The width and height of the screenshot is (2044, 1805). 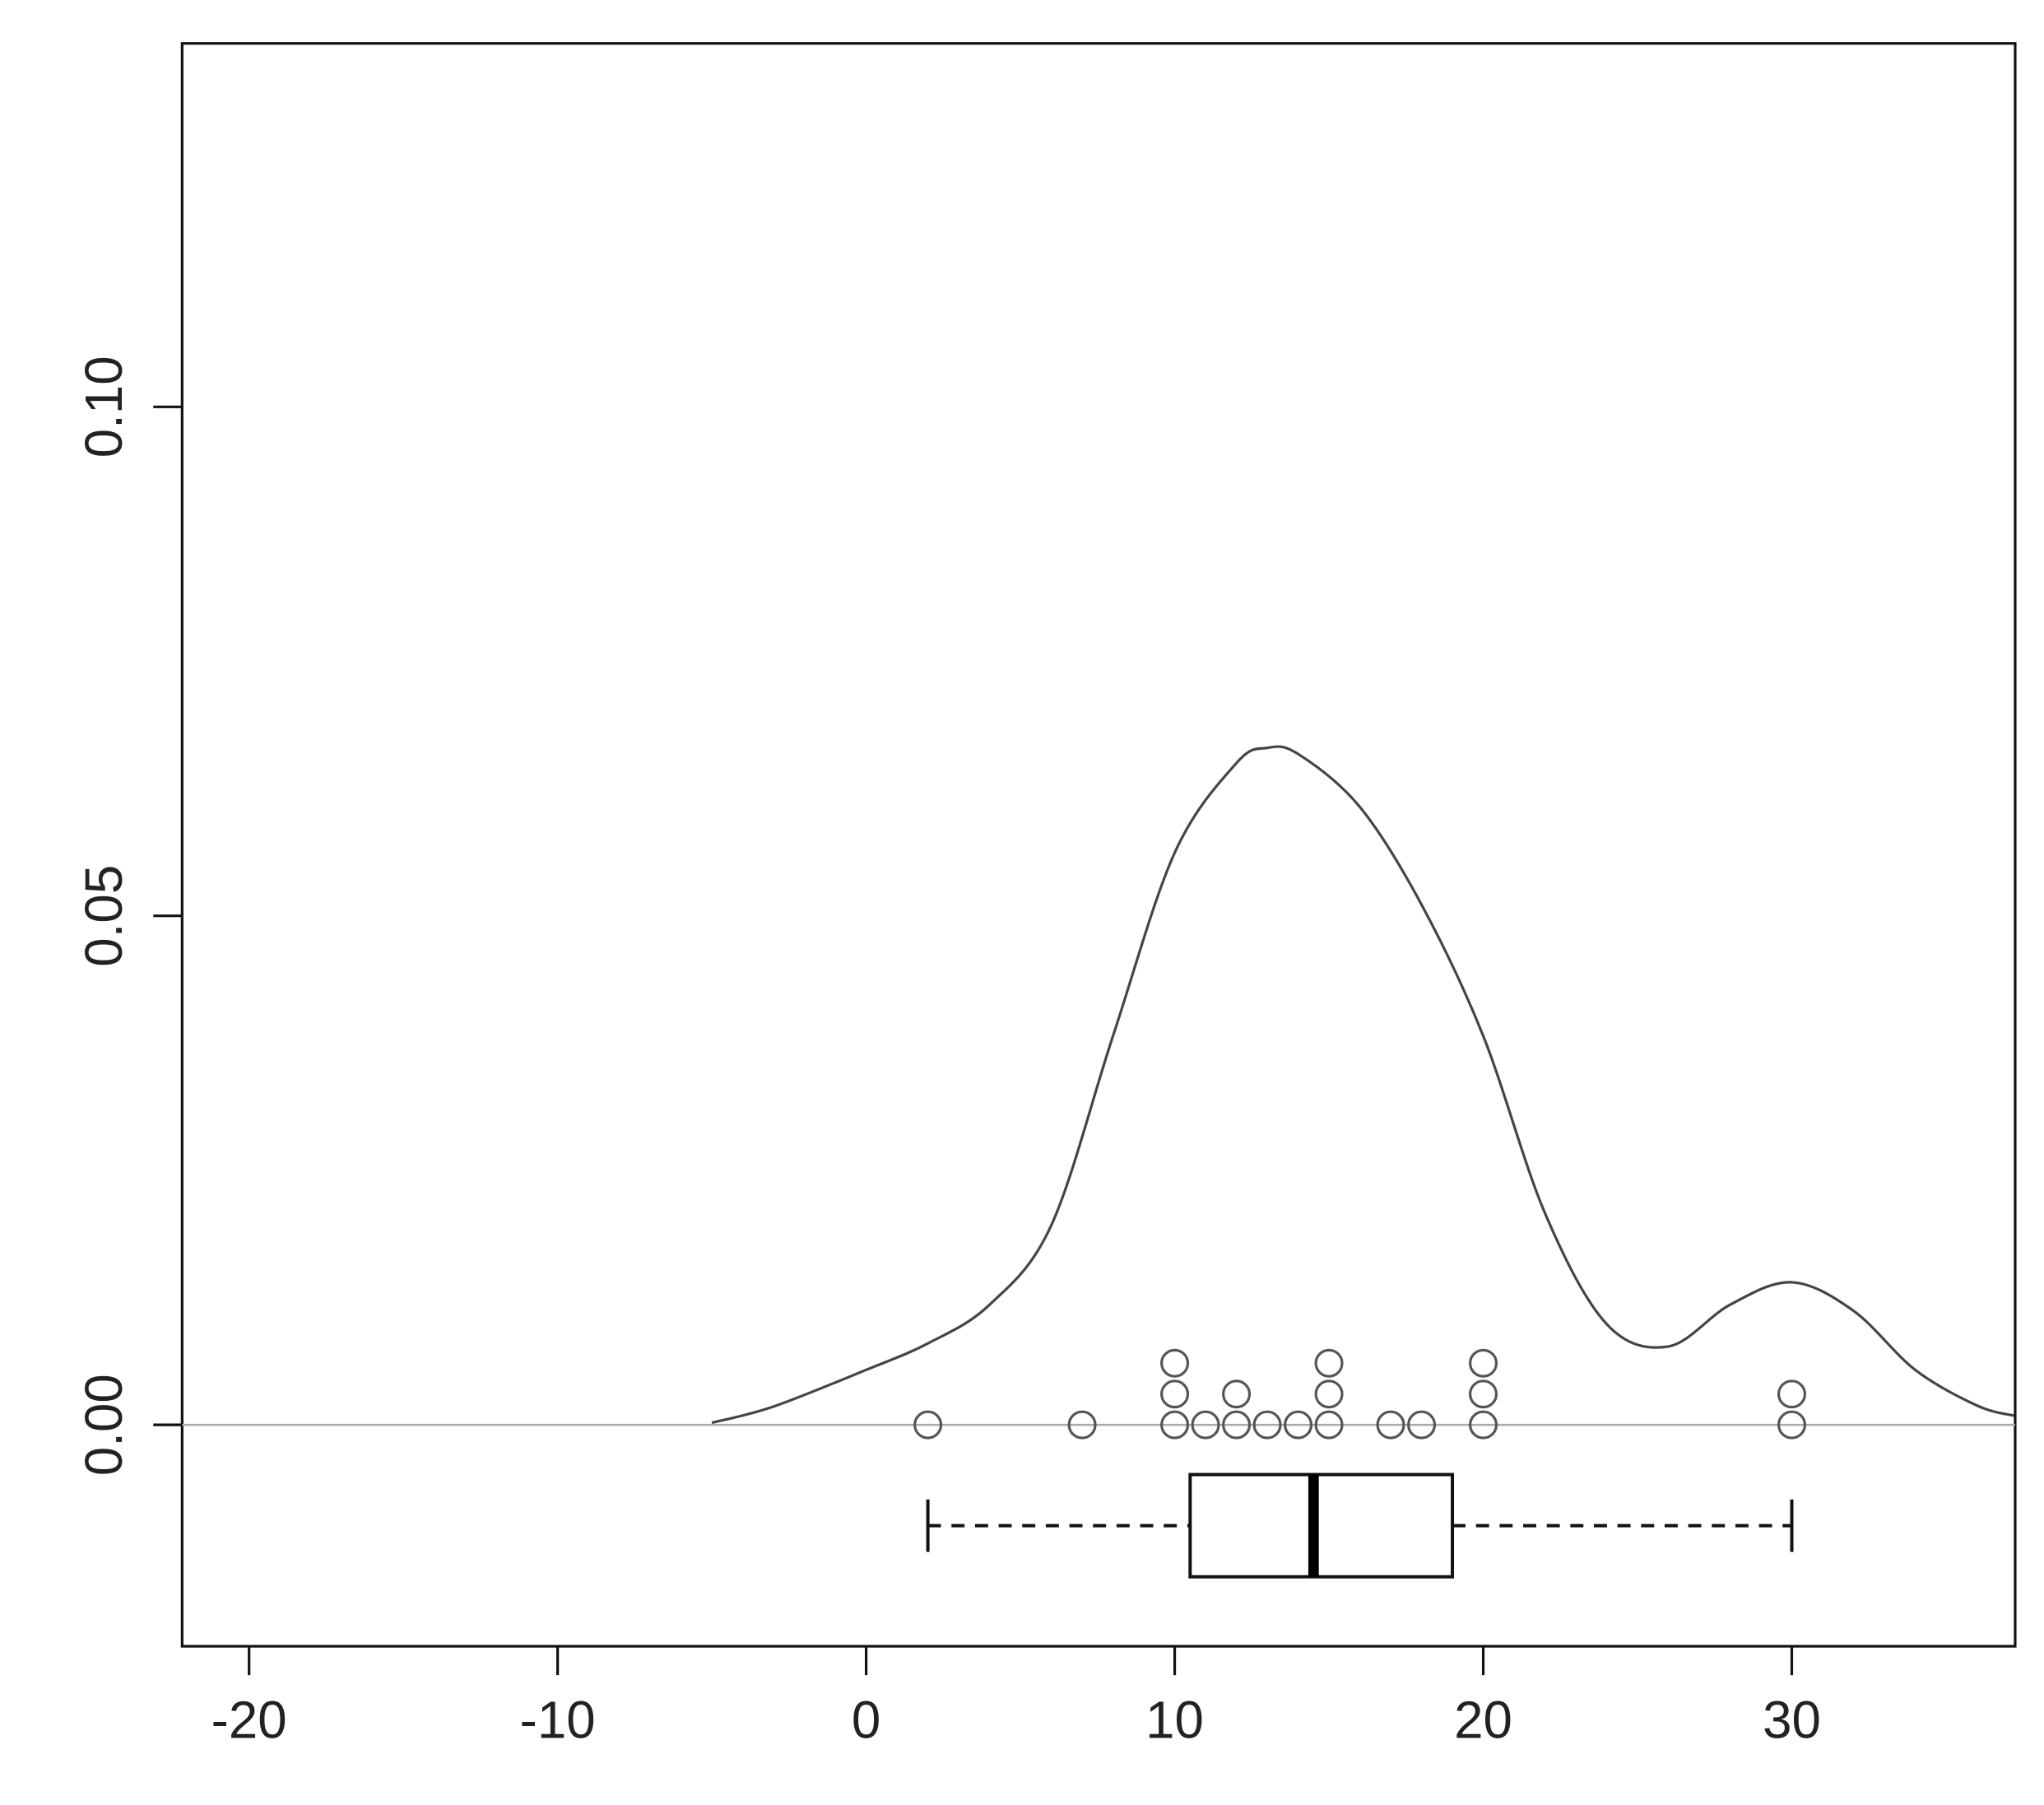 I want to click on y-tick-label: 0.05, so click(x=104, y=916).